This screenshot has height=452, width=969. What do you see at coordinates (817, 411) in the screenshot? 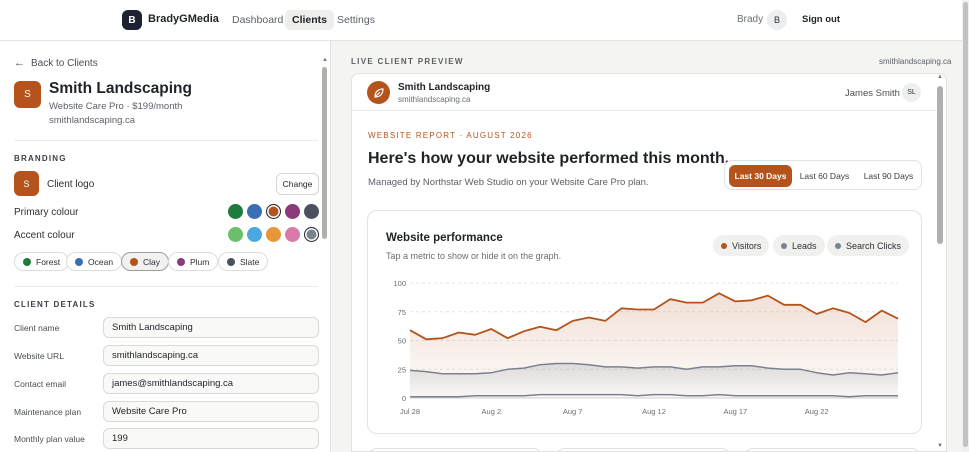
I see `x-tick-label: Aug 22` at bounding box center [817, 411].